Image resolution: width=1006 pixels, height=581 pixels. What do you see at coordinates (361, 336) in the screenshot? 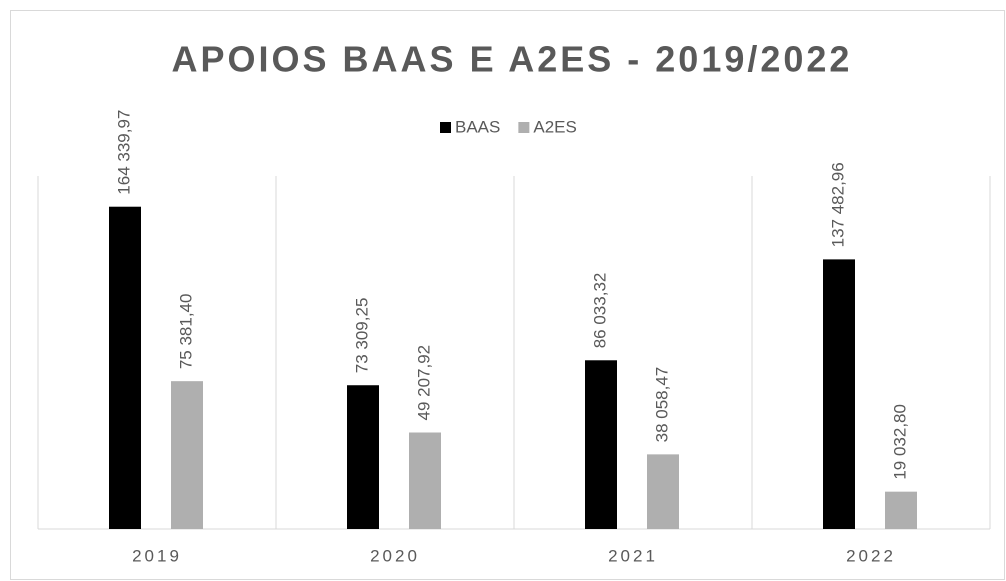
I see `data-label: 73 309,25` at bounding box center [361, 336].